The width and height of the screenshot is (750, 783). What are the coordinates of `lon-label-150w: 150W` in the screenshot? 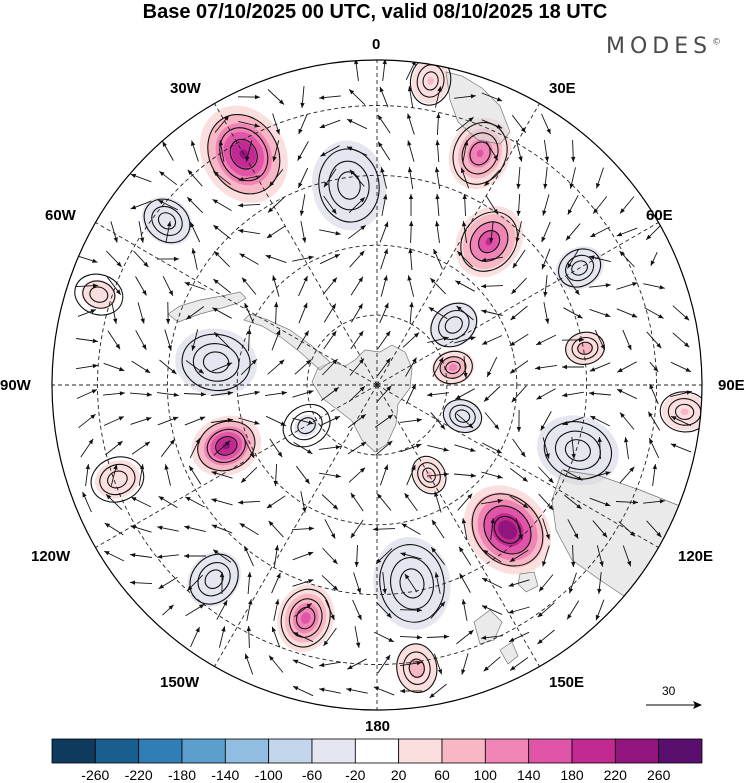 It's located at (180, 682).